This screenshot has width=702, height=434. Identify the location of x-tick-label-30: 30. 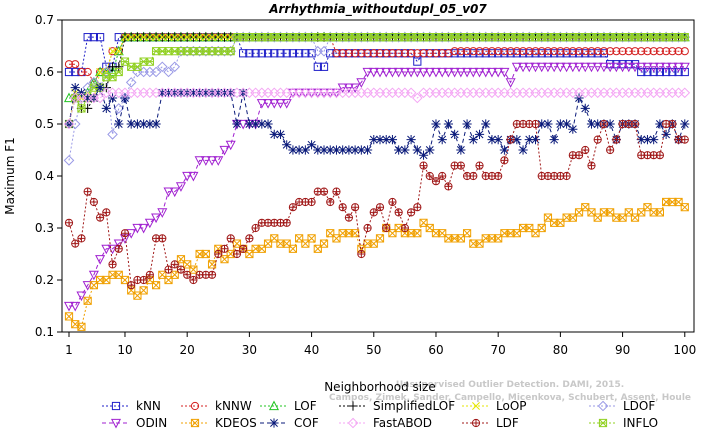
(249, 350).